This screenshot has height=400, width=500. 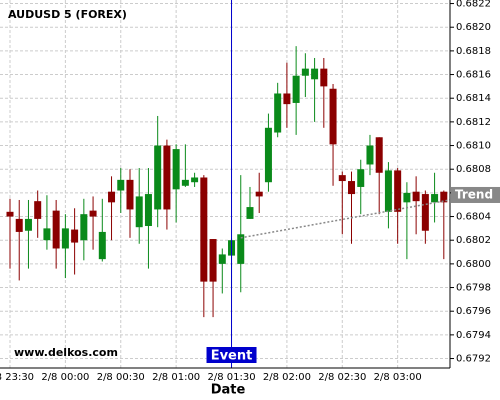 What do you see at coordinates (473, 51) in the screenshot?
I see `y-tick-label: 0.6818` at bounding box center [473, 51].